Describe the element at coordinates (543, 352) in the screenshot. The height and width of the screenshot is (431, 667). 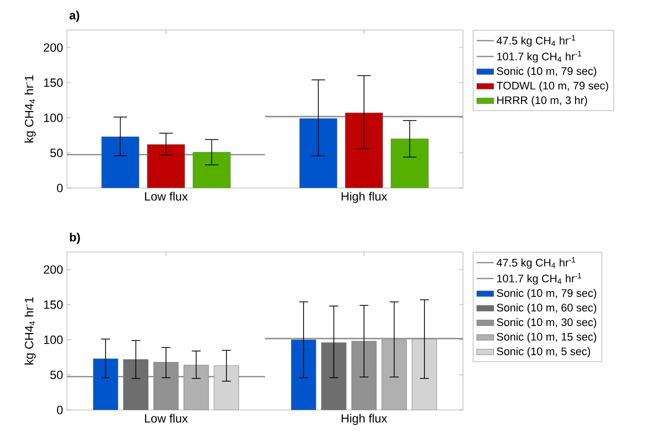
I see `legend-label: Sonic (10 m, 5 sec)` at that location.